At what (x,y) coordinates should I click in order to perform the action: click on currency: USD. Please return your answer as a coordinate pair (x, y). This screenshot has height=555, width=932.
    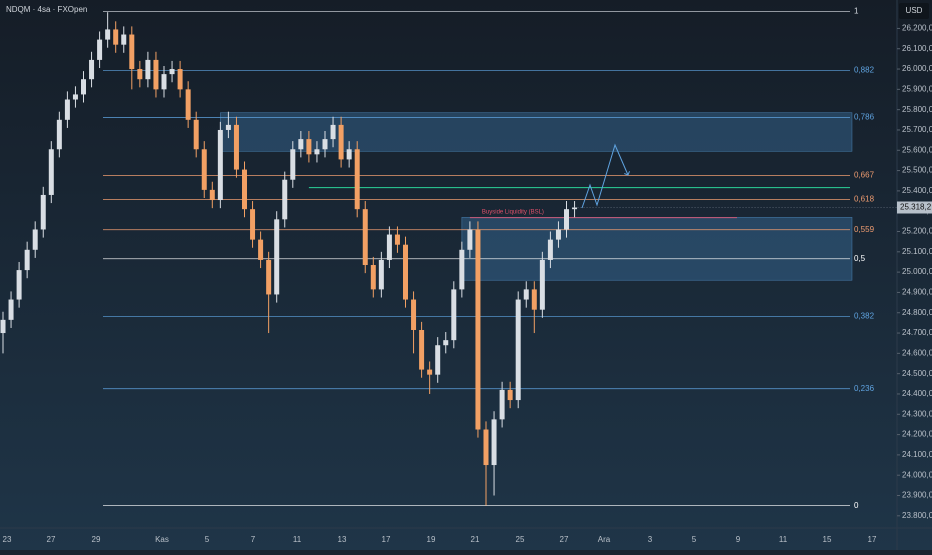
    Looking at the image, I should click on (914, 10).